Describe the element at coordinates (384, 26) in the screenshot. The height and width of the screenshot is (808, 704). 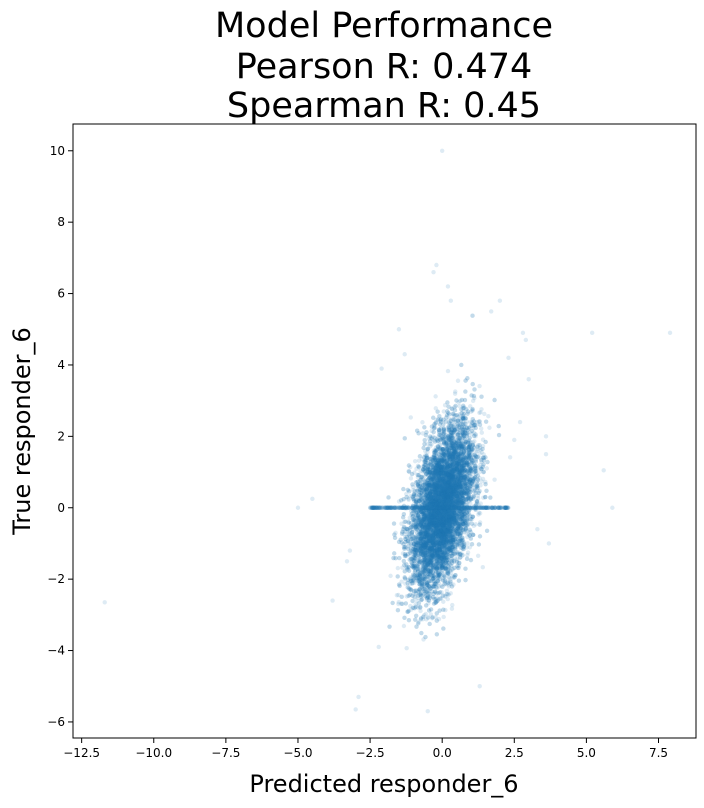
I see `chart-title-line-1: Model Performance` at that location.